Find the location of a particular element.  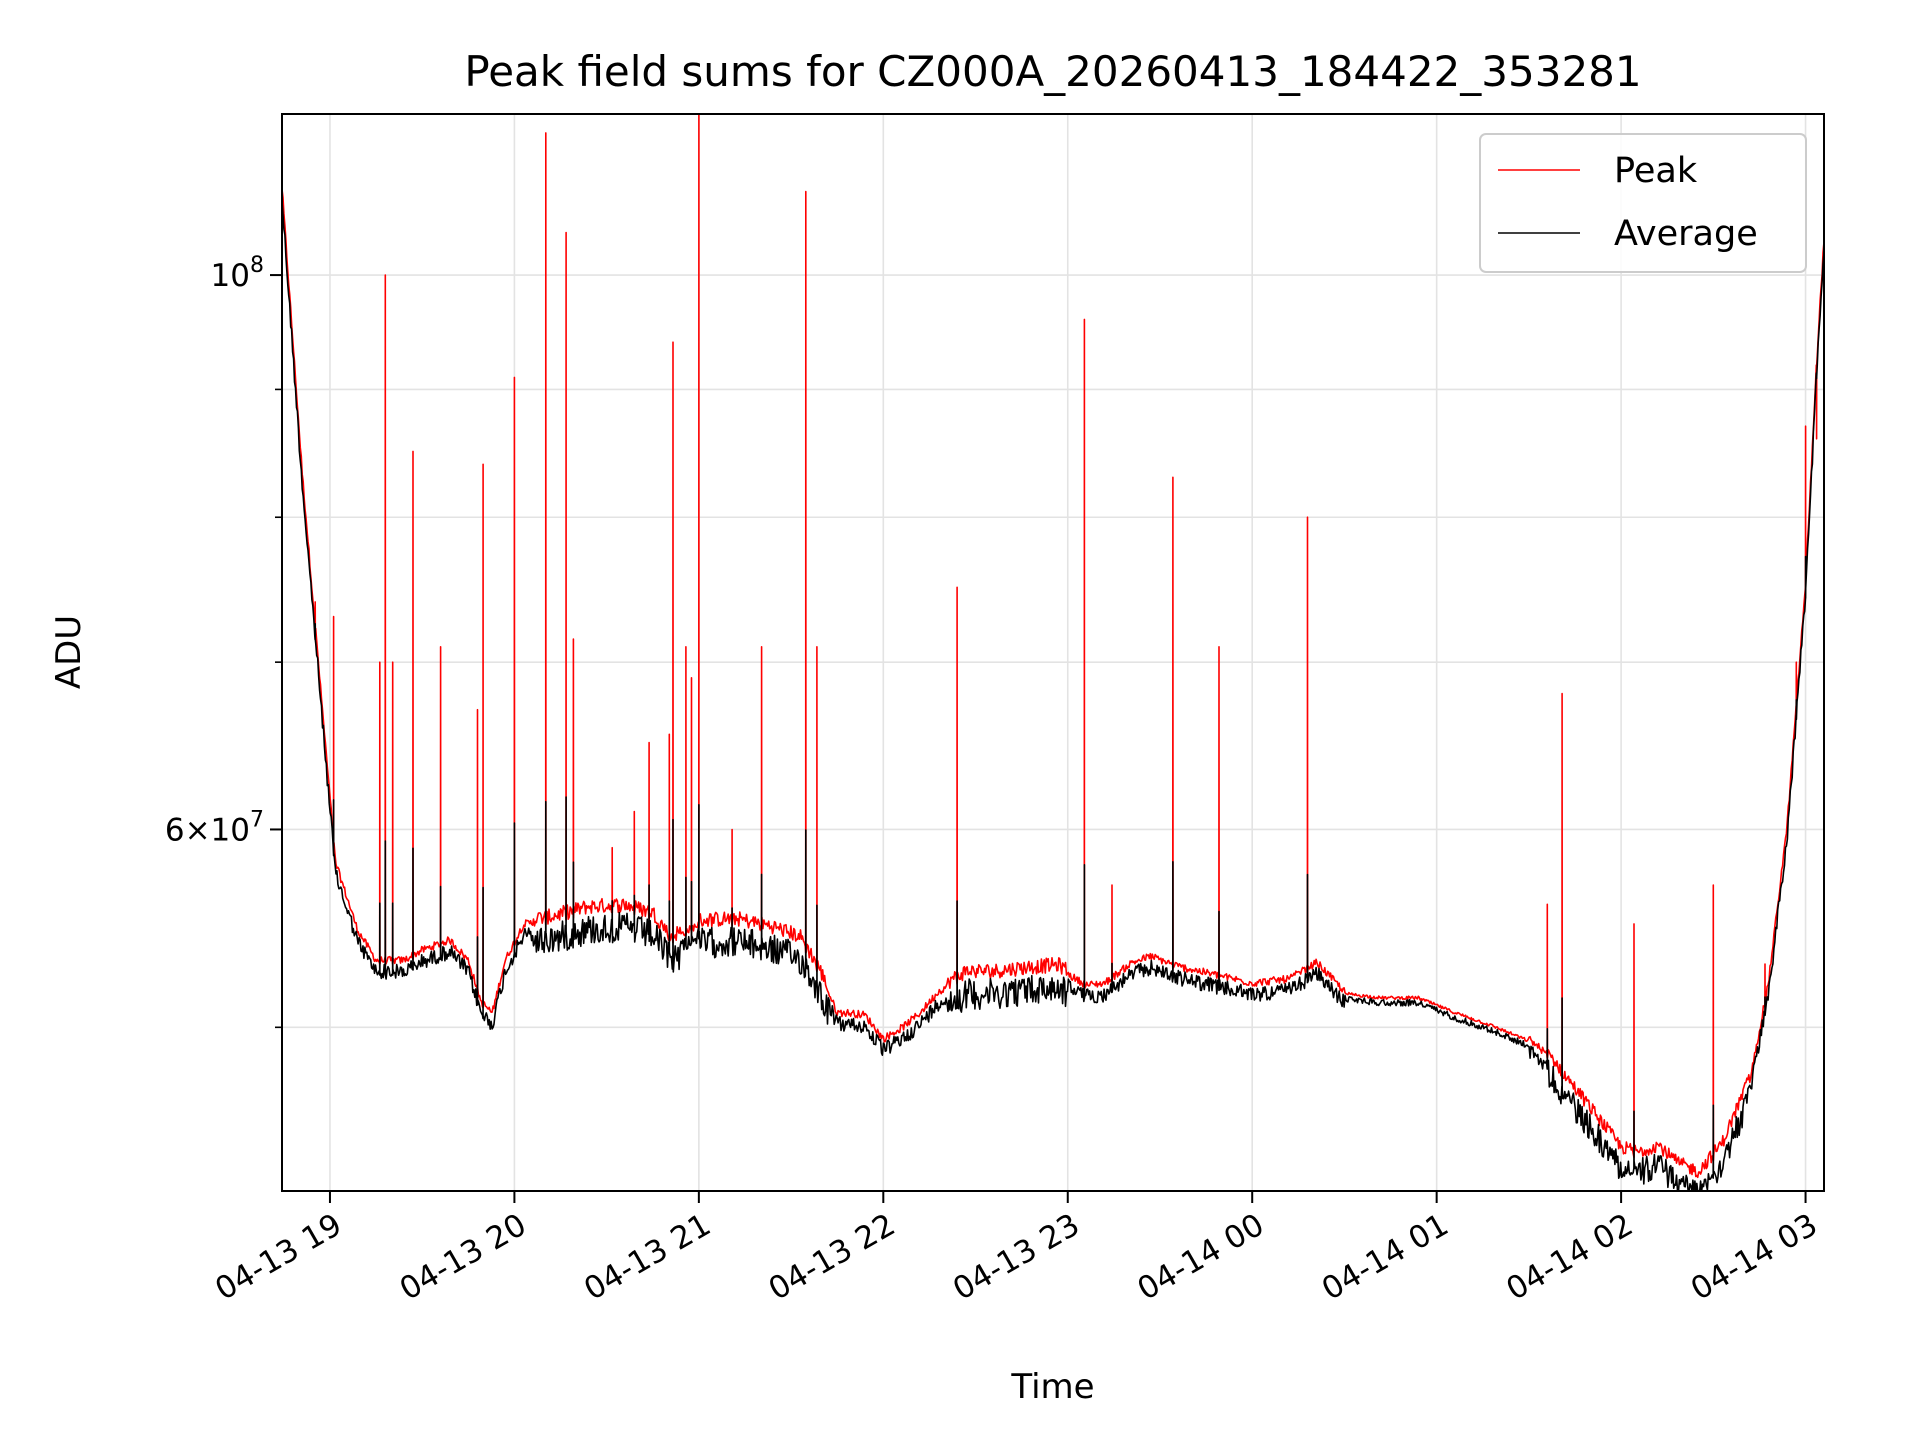

legend: Peak Average is located at coordinates (1643, 203).